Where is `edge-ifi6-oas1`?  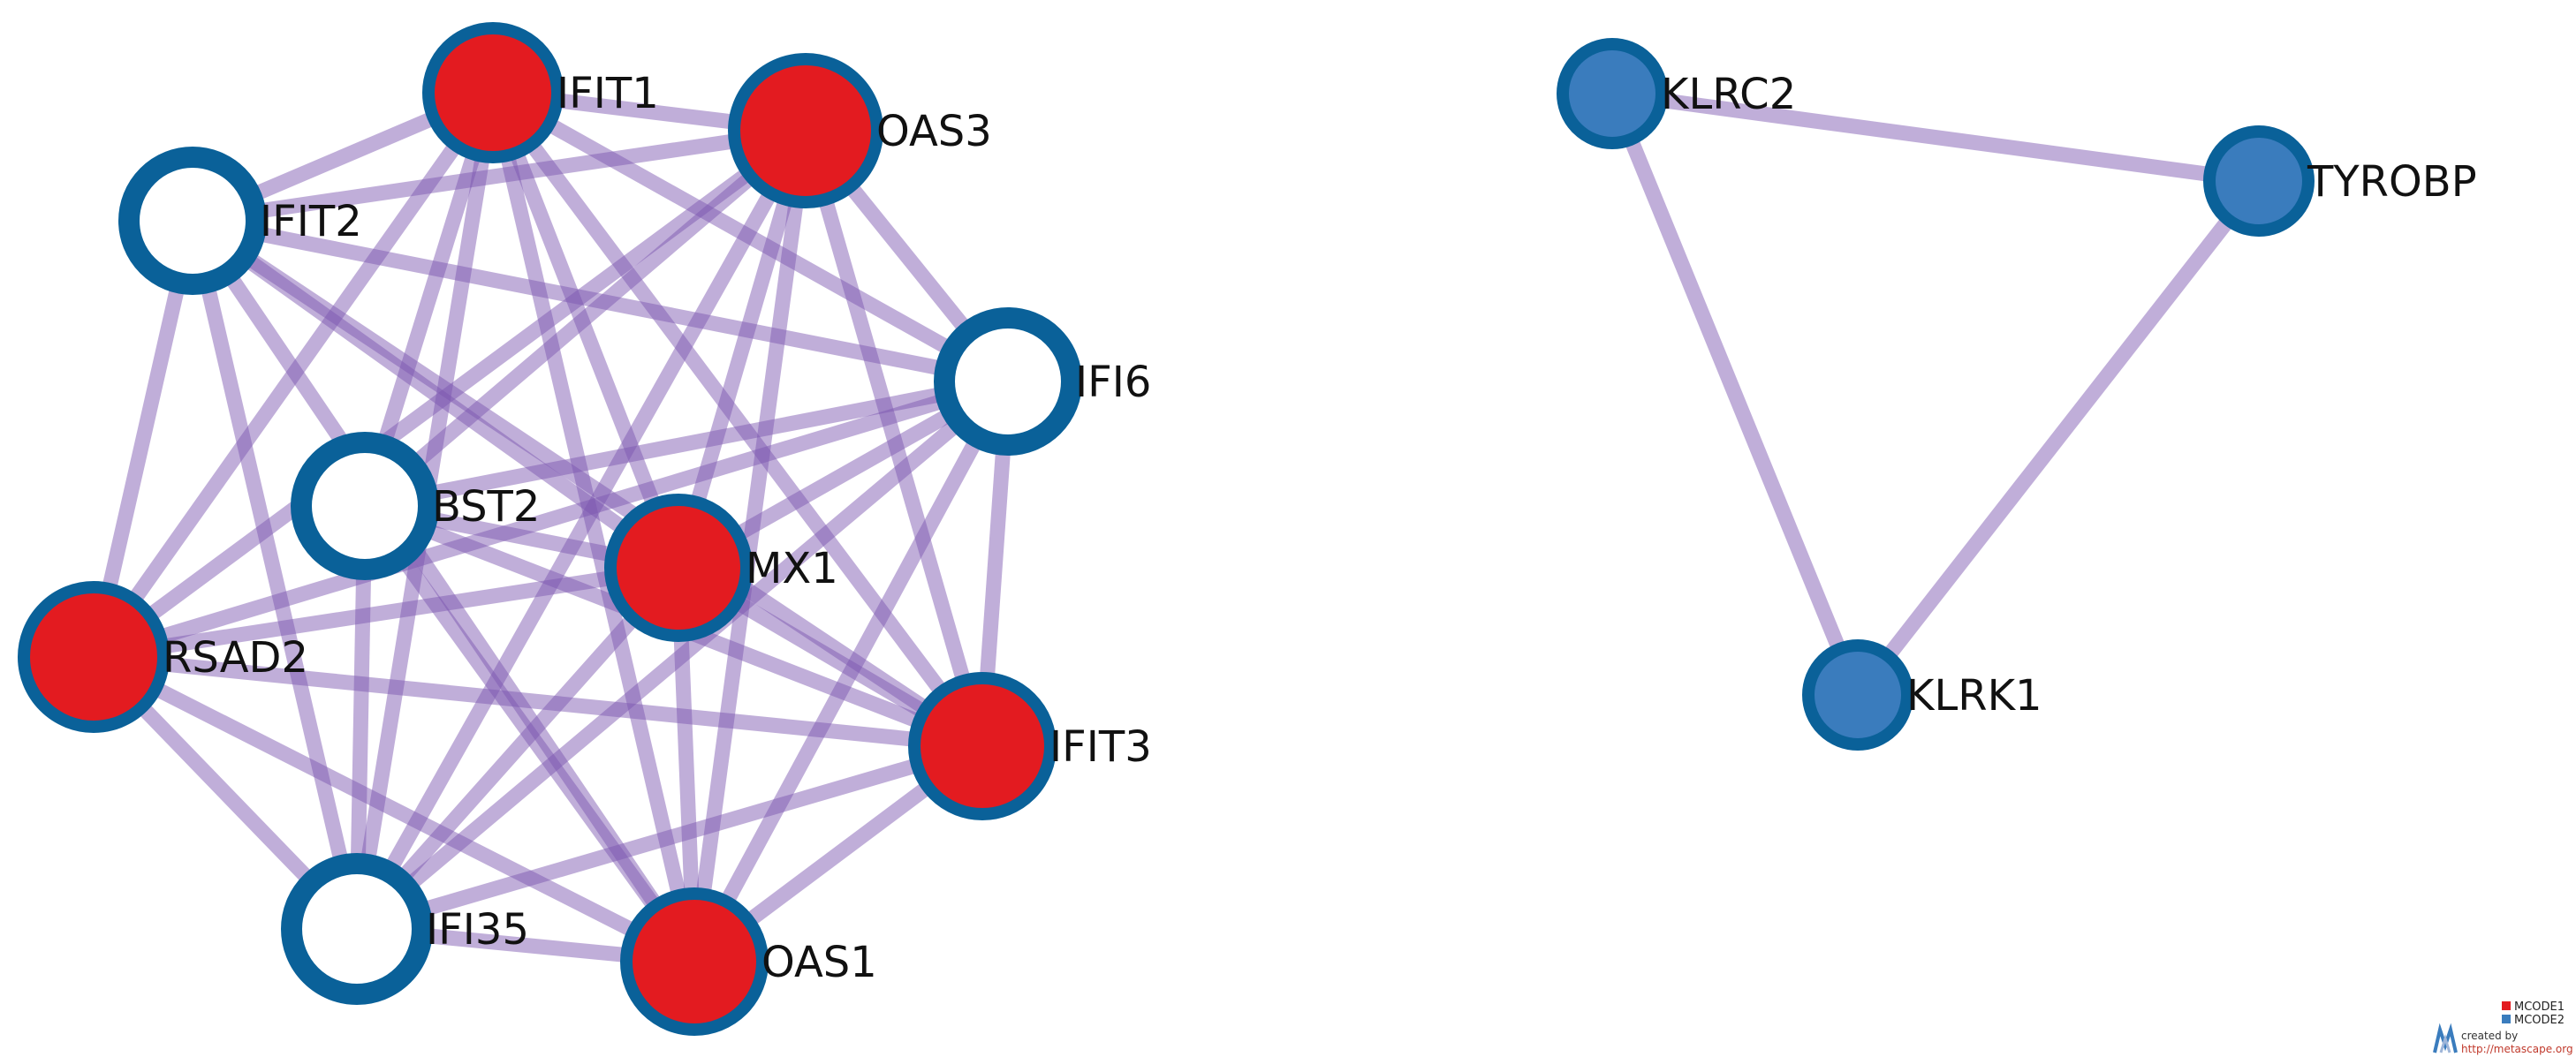 edge-ifi6-oas1 is located at coordinates (851, 671).